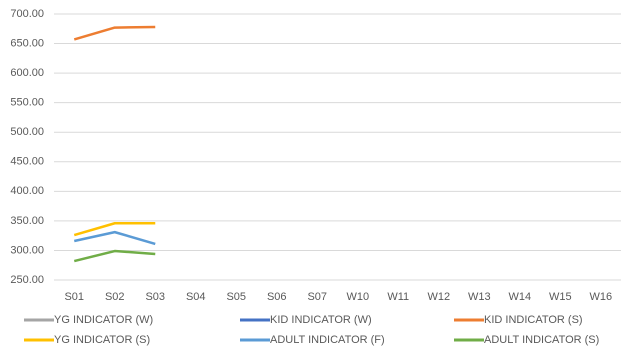  What do you see at coordinates (236, 297) in the screenshot?
I see `x-tick-label: S05` at bounding box center [236, 297].